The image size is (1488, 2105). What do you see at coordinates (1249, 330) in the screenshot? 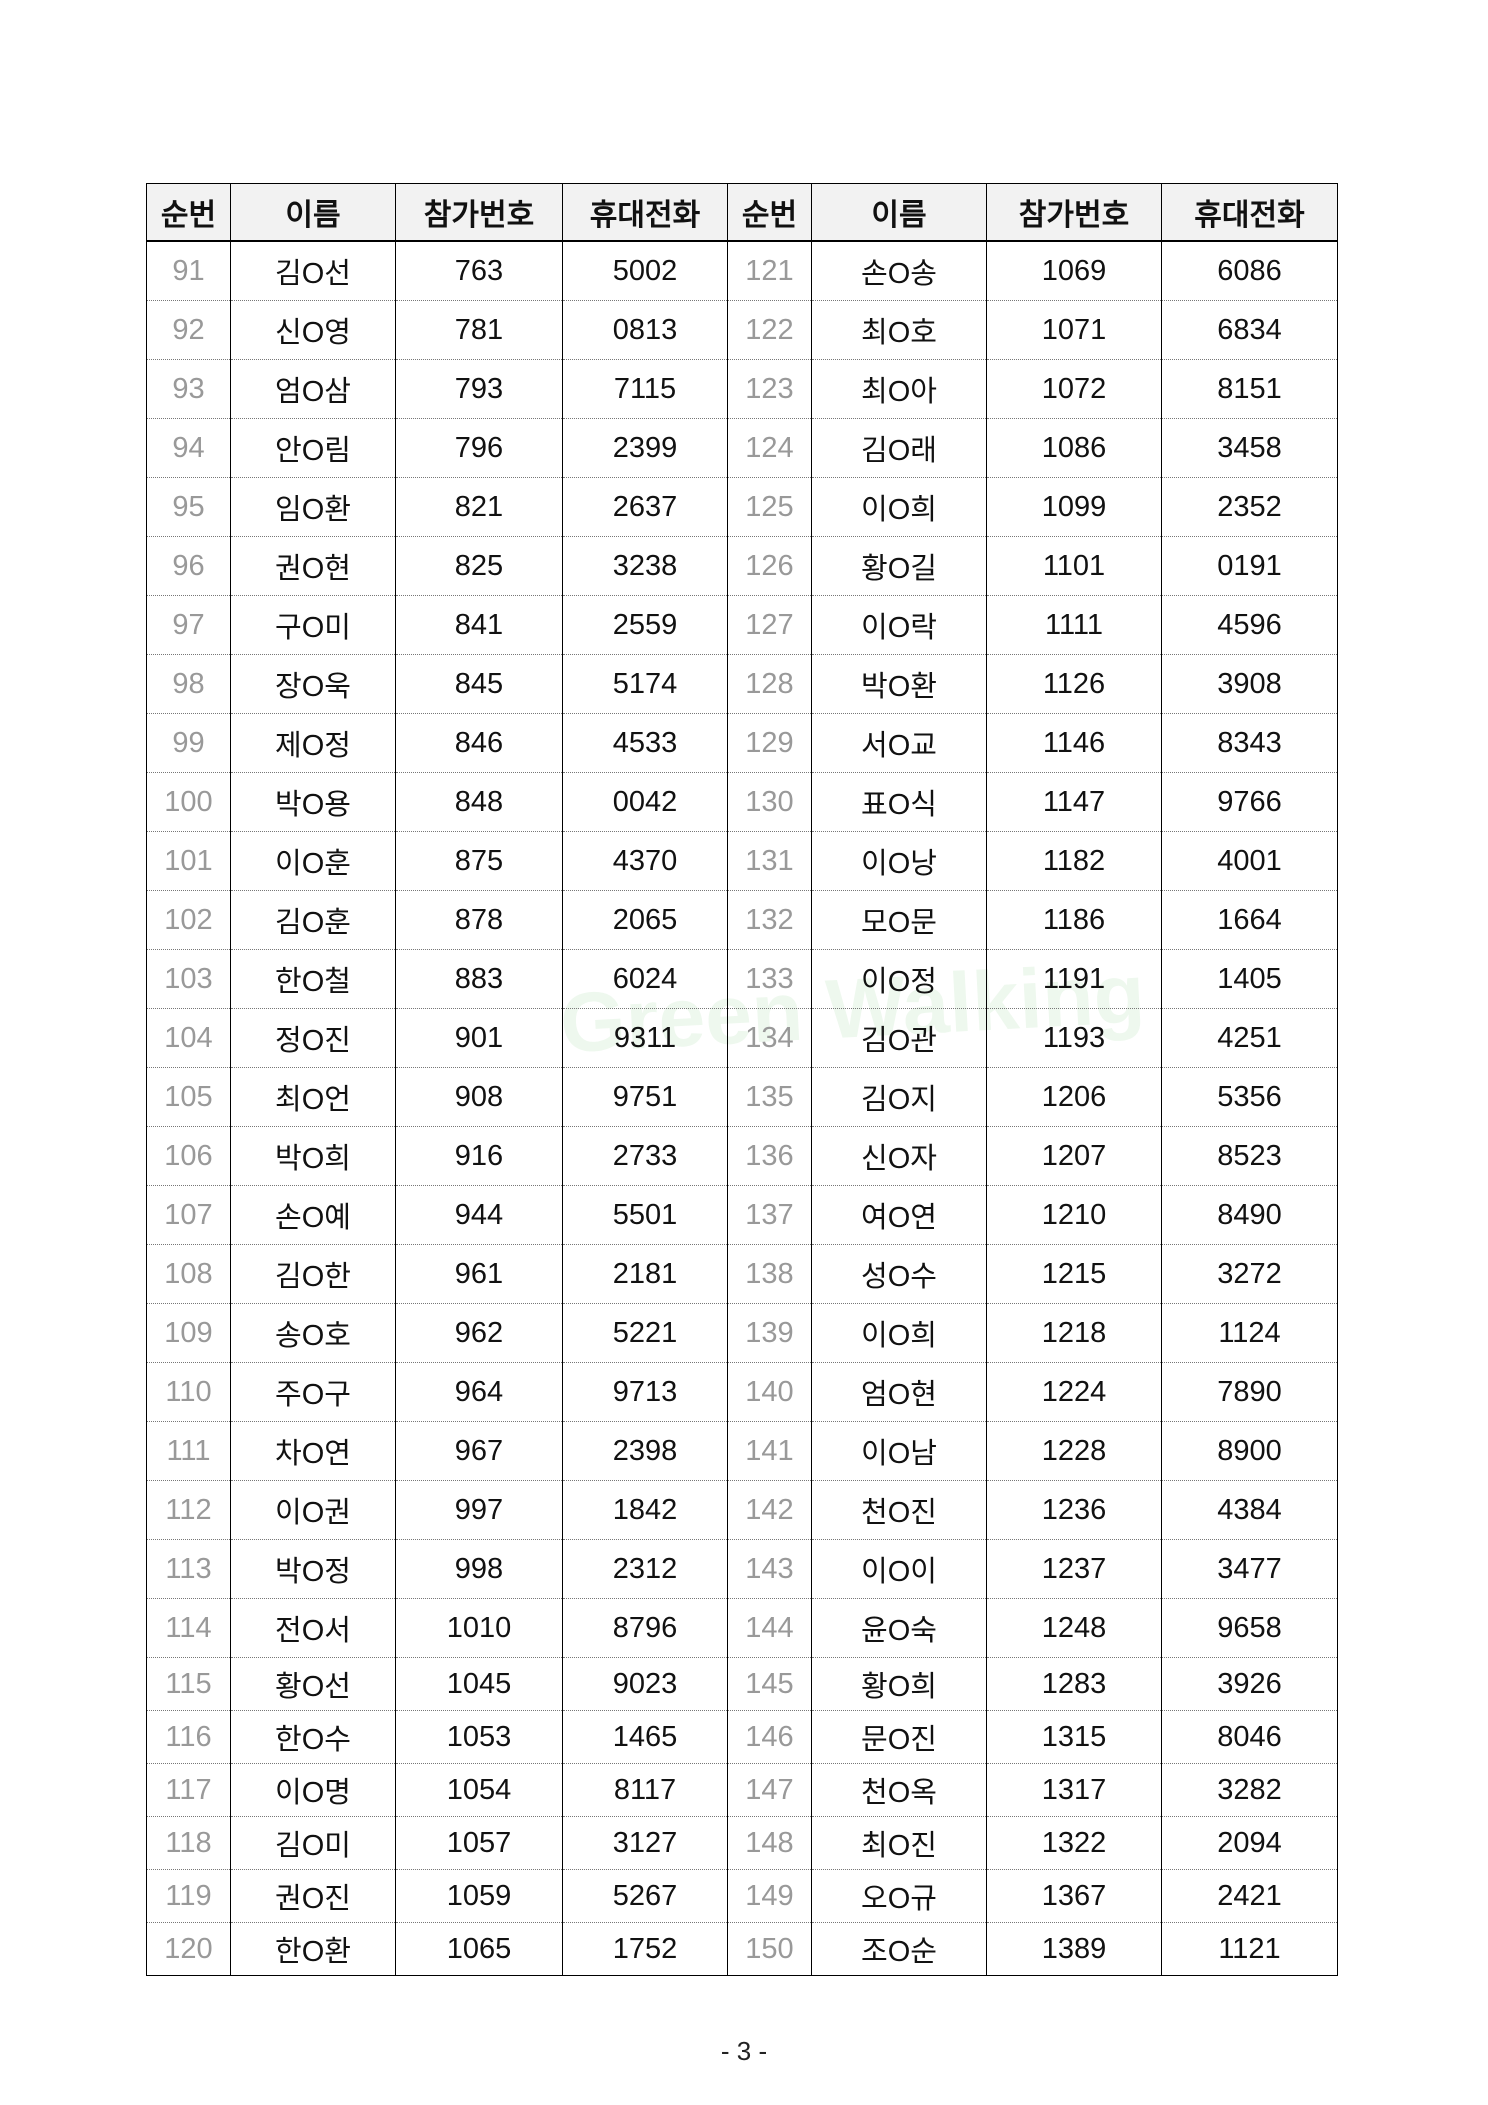
I see `cell-phone: 6834` at bounding box center [1249, 330].